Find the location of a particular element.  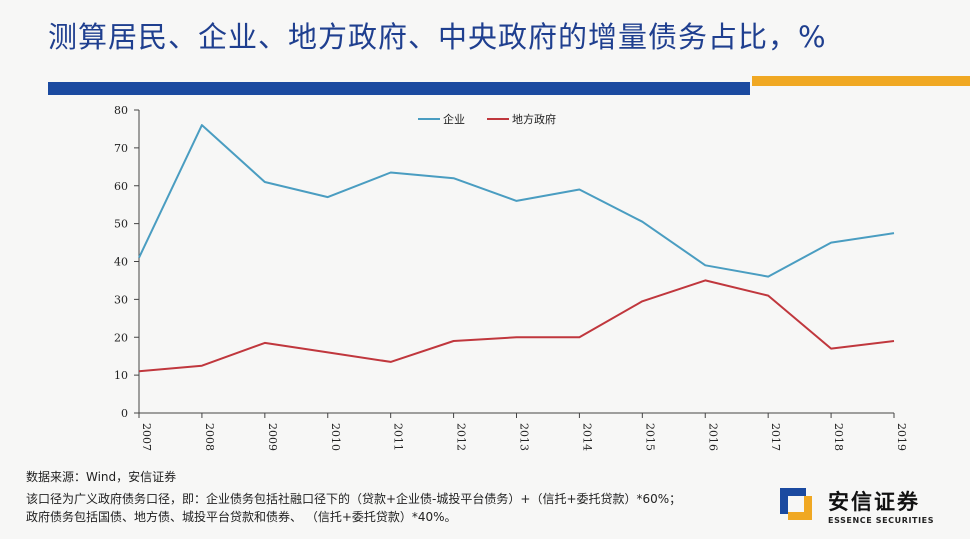

x-tick-label: 2009 is located at coordinates (272, 437).